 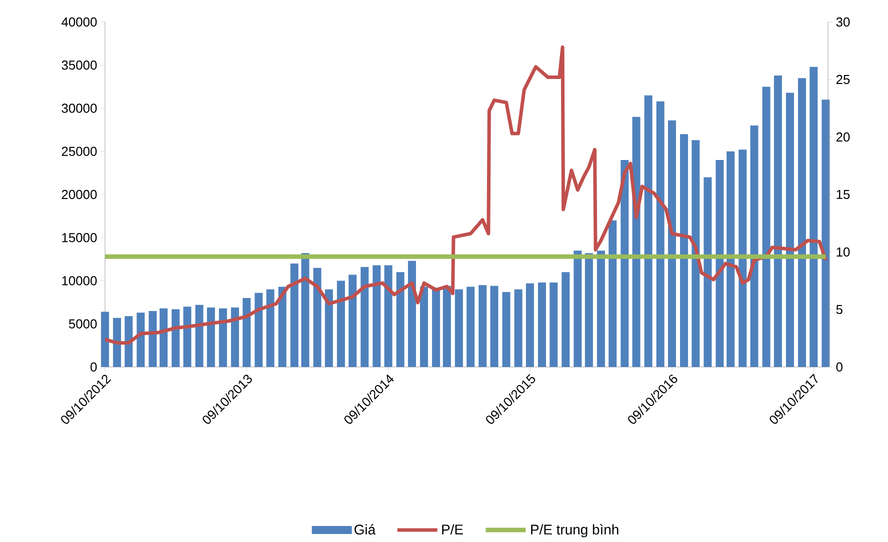 What do you see at coordinates (79, 108) in the screenshot?
I see `y-tick-label: 30000` at bounding box center [79, 108].